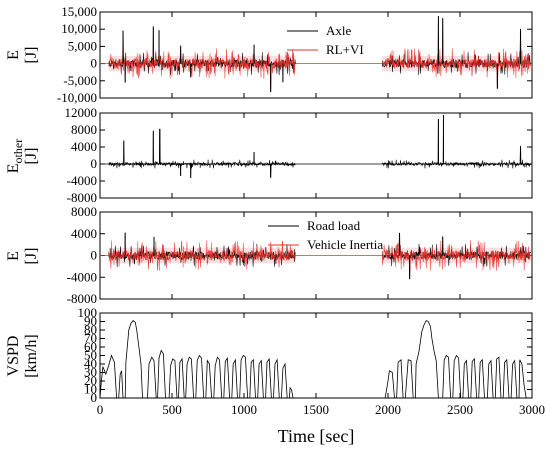  Describe the element at coordinates (90, 355) in the screenshot. I see `y-tick-label: 50` at that location.